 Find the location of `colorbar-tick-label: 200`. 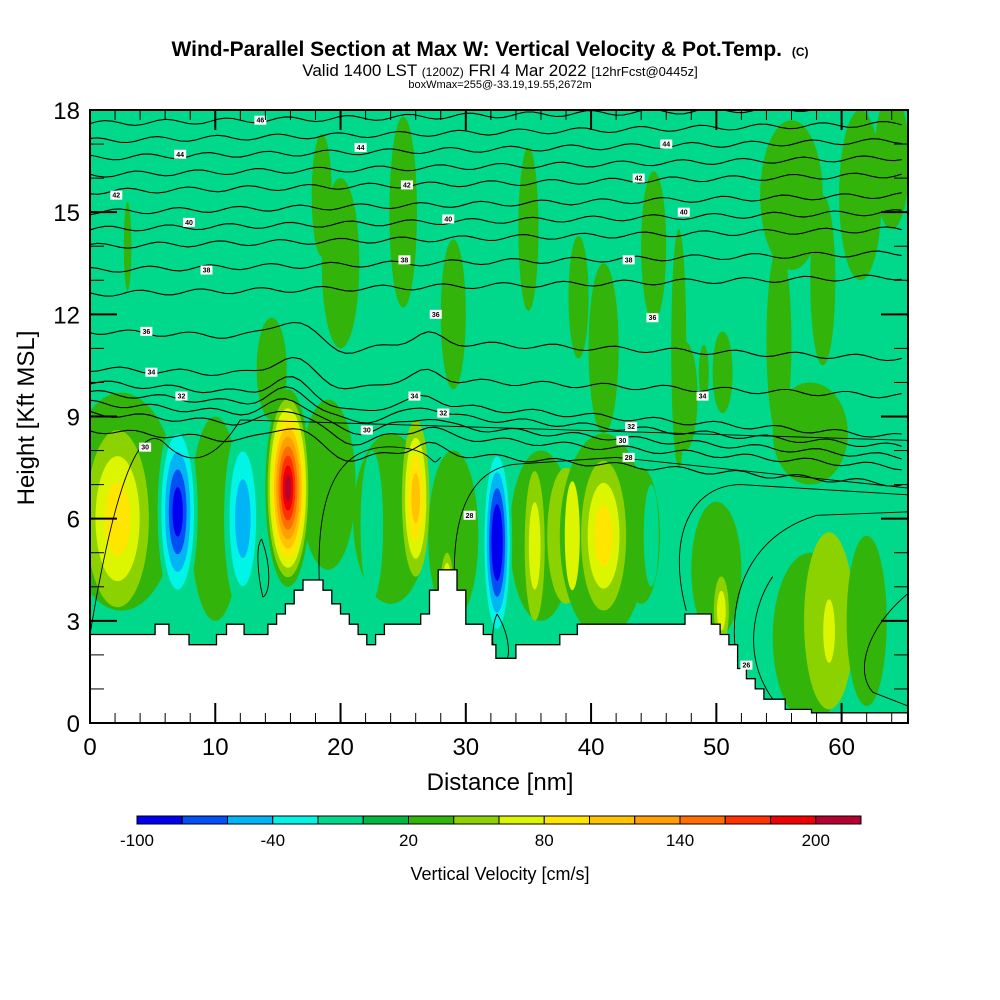

colorbar-tick-label: 200 is located at coordinates (816, 840).